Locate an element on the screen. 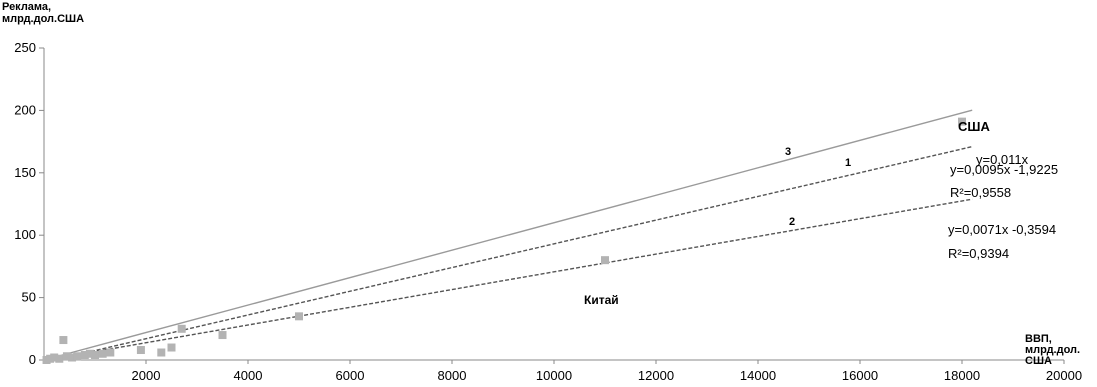 Image resolution: width=1097 pixels, height=387 pixels. x-tick-label: 12000 is located at coordinates (656, 375).